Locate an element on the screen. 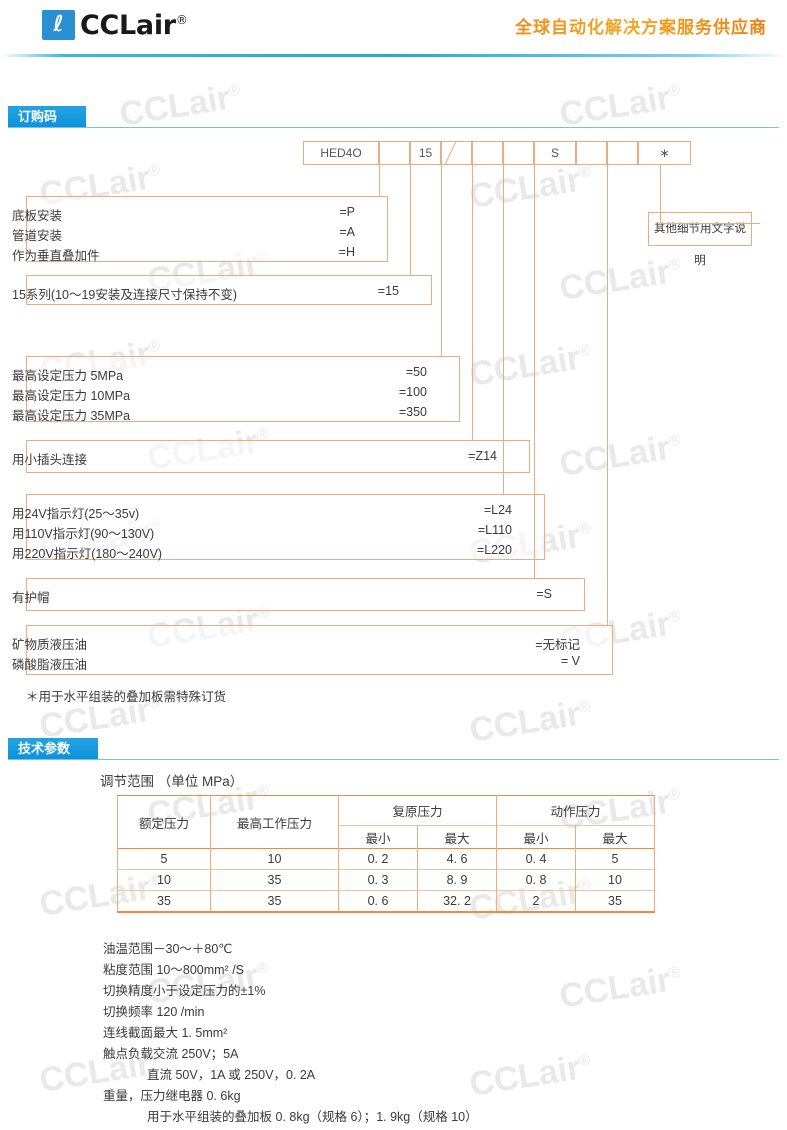  logo-glyph-icon: ℓ is located at coordinates (58, 24).